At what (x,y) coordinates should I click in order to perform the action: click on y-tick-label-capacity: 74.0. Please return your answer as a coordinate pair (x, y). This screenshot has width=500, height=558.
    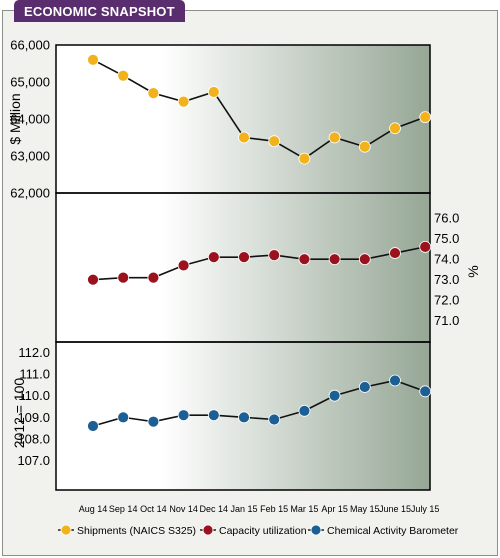
    Looking at the image, I should click on (446, 259).